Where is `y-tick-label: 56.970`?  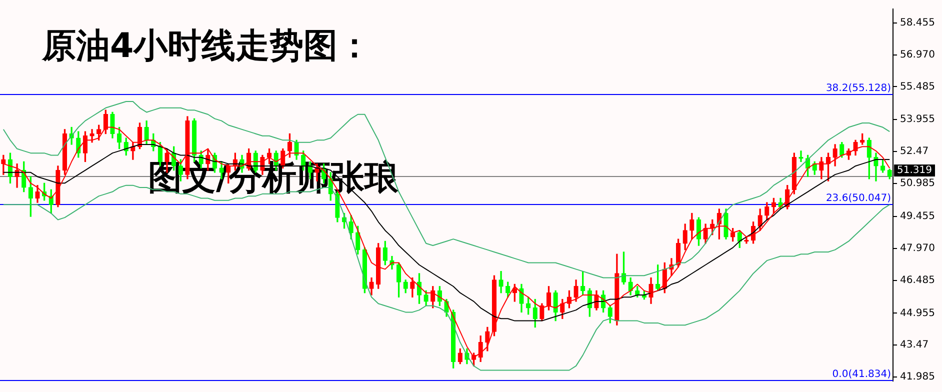 y-tick-label: 56.970 is located at coordinates (918, 54).